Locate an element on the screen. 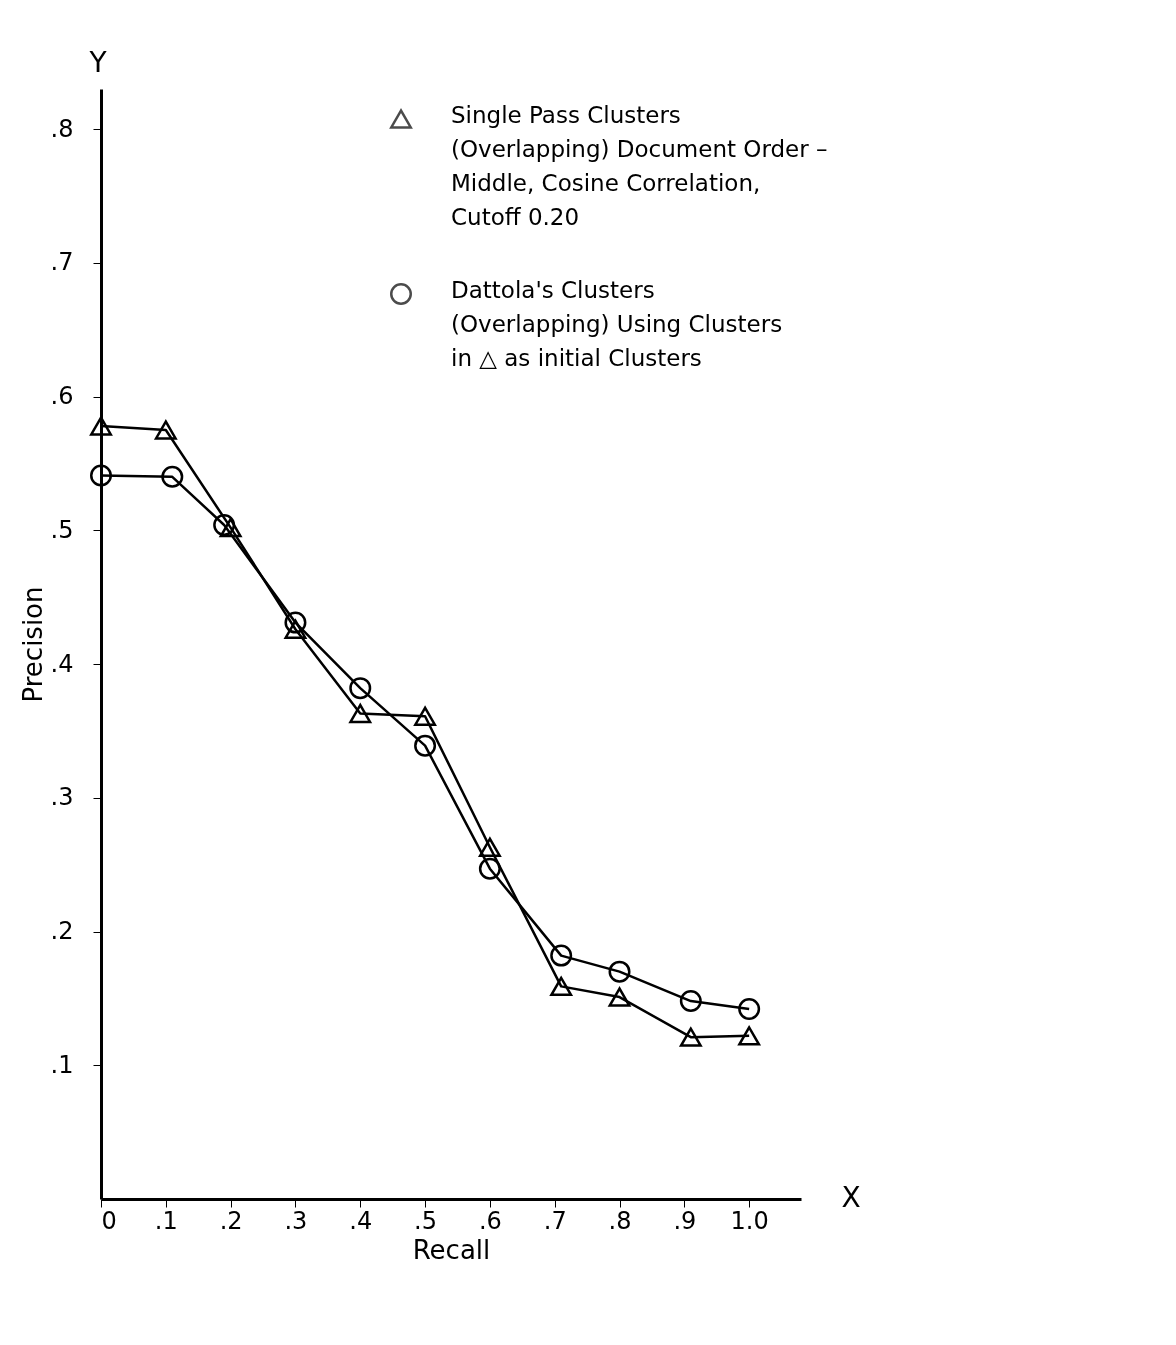 The height and width of the screenshot is (1345, 1176). x-tick-label: 0 is located at coordinates (109, 1220).